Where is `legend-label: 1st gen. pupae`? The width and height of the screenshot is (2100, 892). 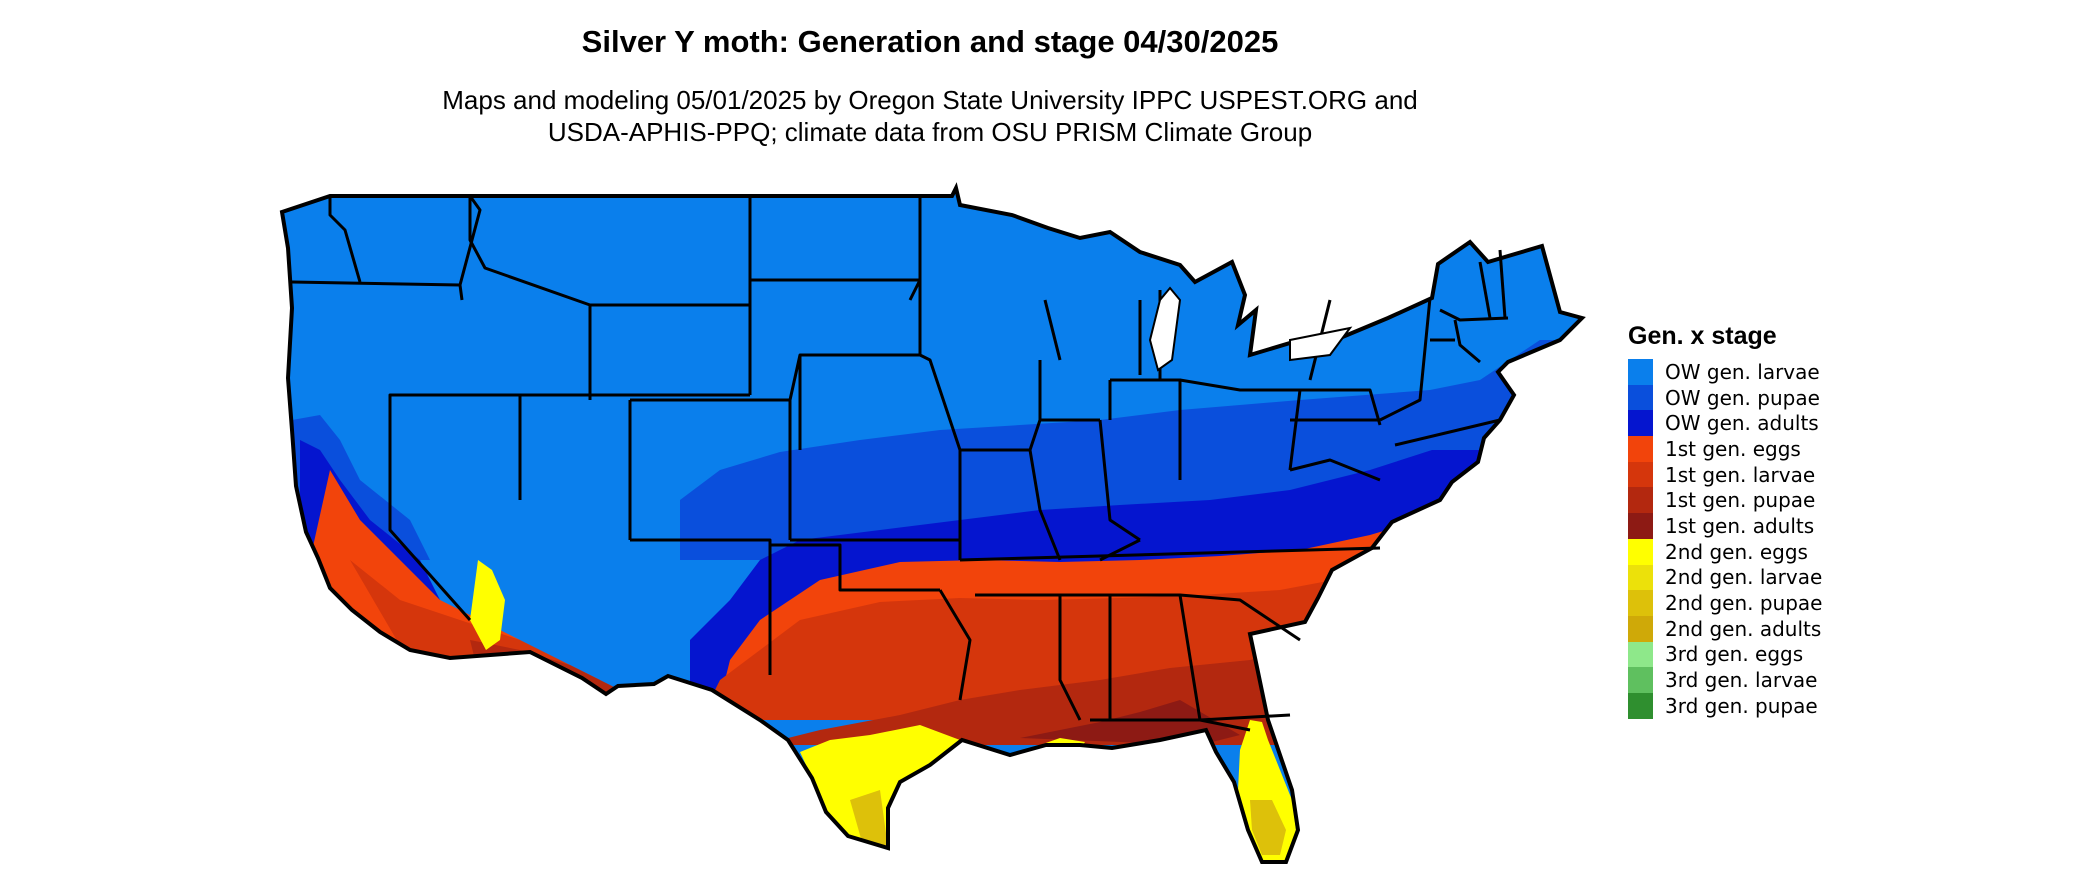 legend-label: 1st gen. pupae is located at coordinates (1740, 500).